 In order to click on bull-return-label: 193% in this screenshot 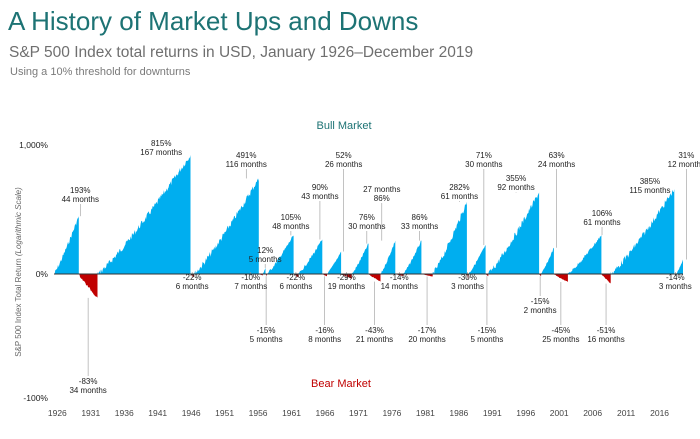, I will do `click(80, 190)`.